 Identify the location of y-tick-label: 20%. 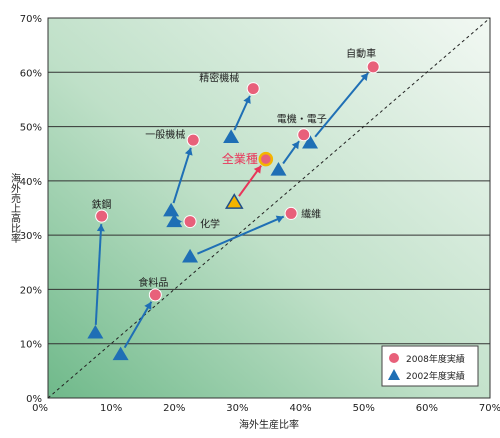
(31, 290).